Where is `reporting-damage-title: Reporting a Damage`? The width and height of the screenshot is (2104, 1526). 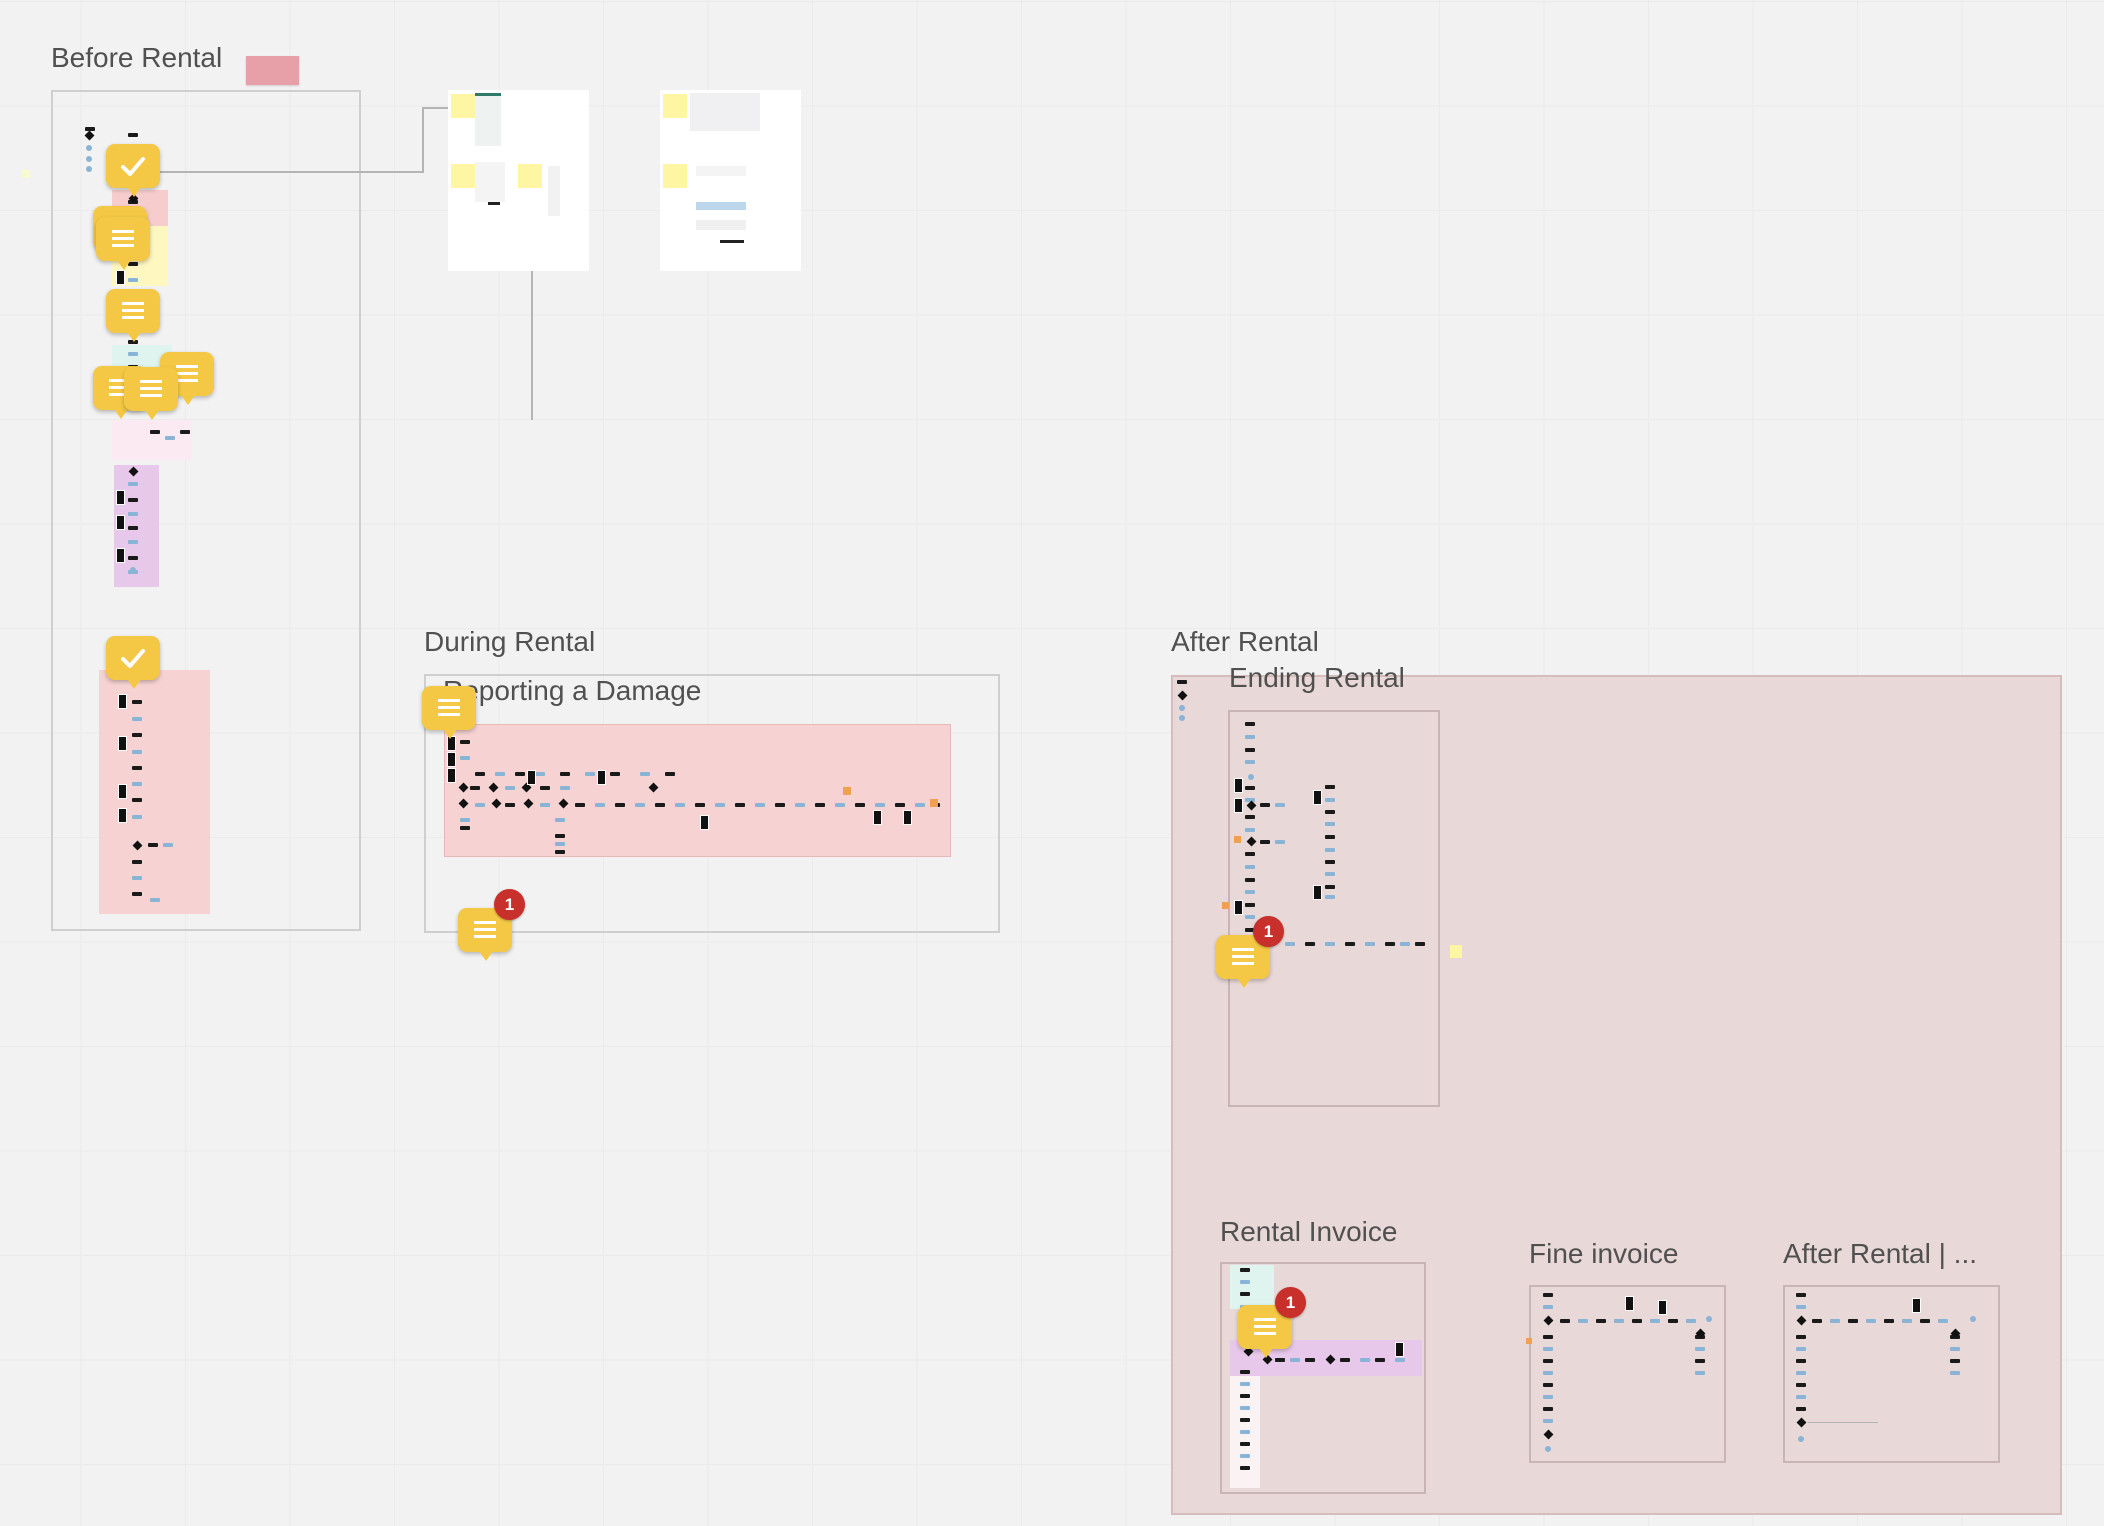
reporting-damage-title: Reporting a Damage is located at coordinates (572, 690).